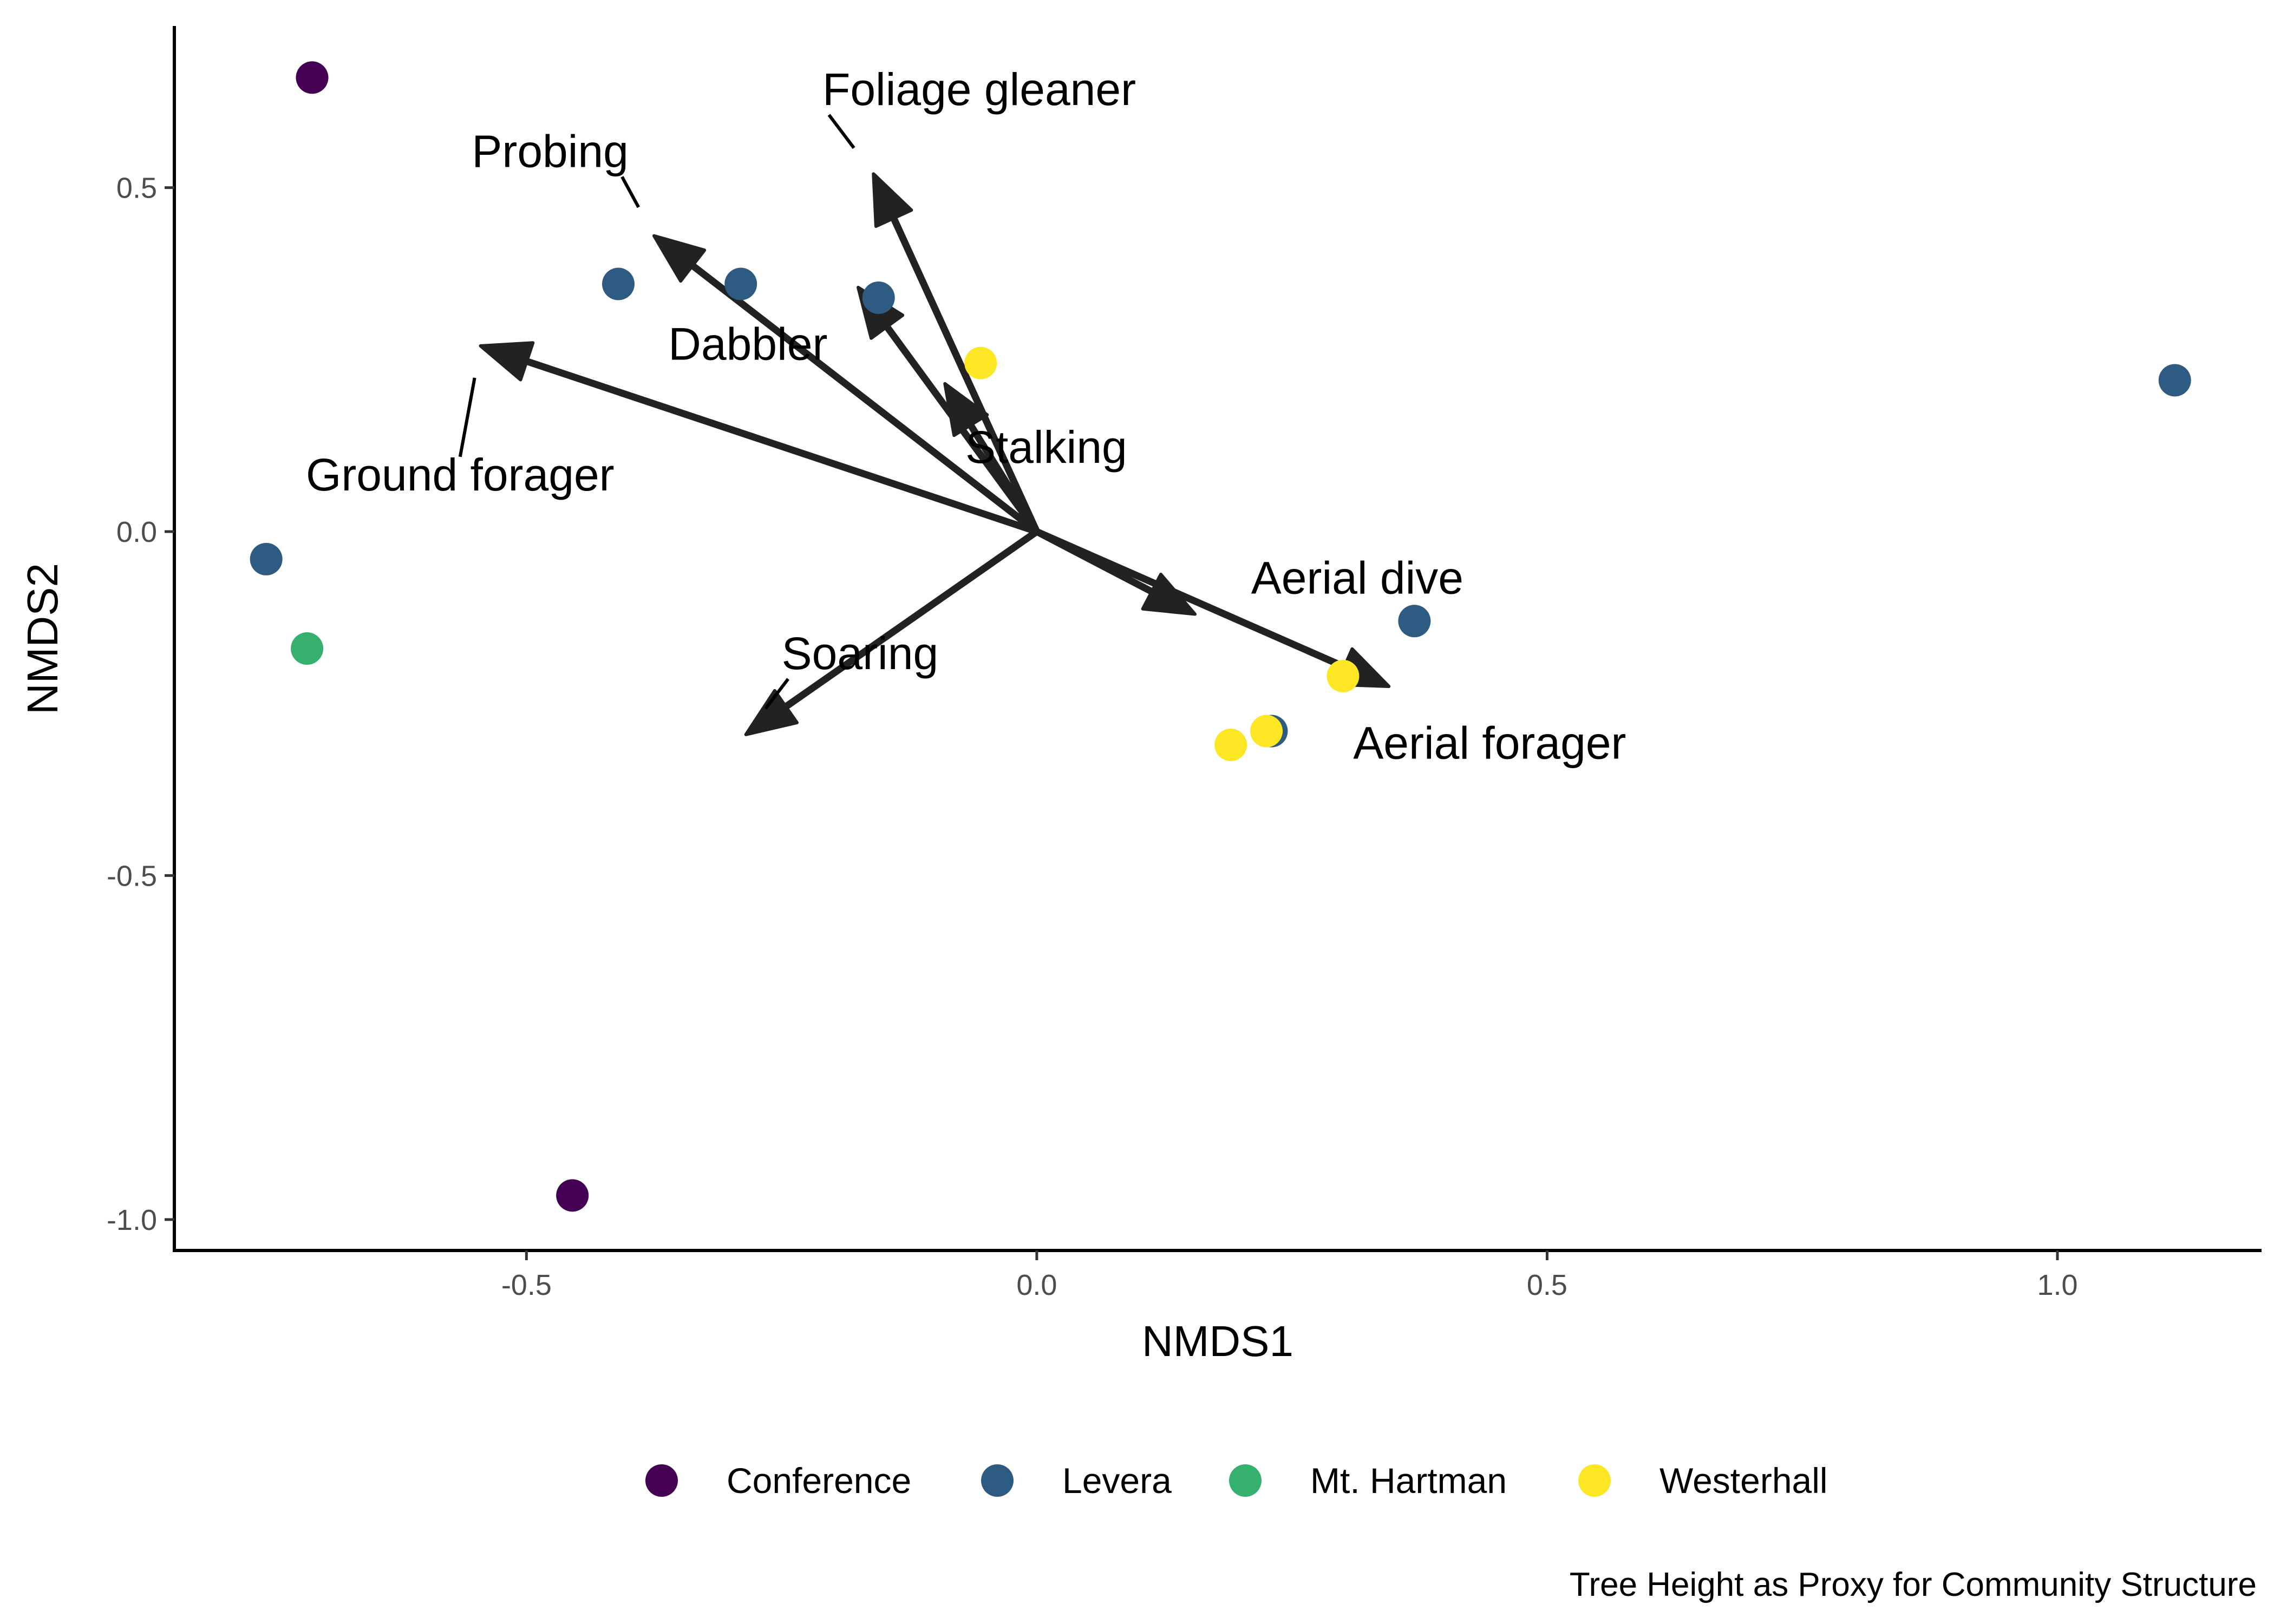 Image resolution: width=2274 pixels, height=1624 pixels. What do you see at coordinates (140, 704) in the screenshot?
I see `y-ticks: -1.0 -0.5 0.0 0.5` at bounding box center [140, 704].